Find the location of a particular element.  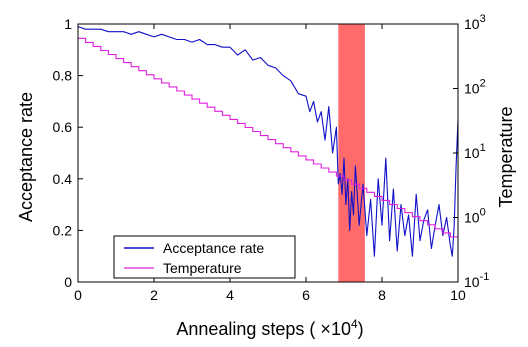

legend-label-acceptance-rate: Acceptance rate is located at coordinates (213, 248).